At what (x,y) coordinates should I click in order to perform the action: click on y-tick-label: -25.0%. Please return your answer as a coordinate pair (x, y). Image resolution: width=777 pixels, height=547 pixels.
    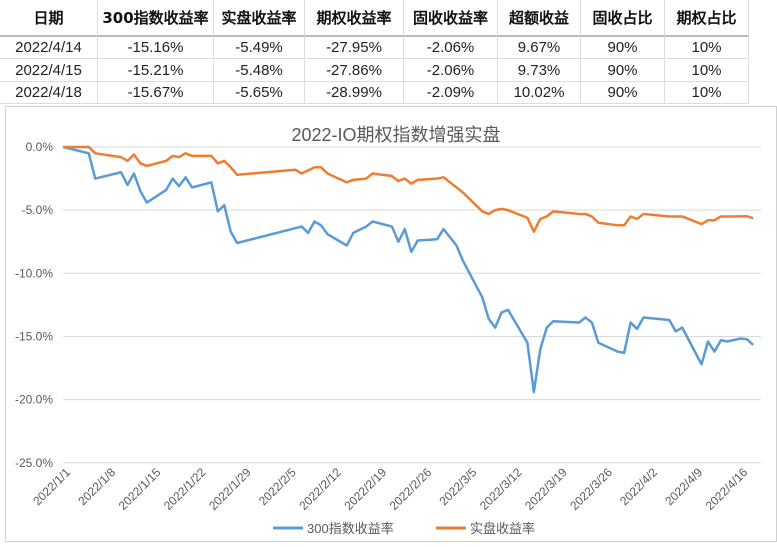
    Looking at the image, I should click on (34, 463).